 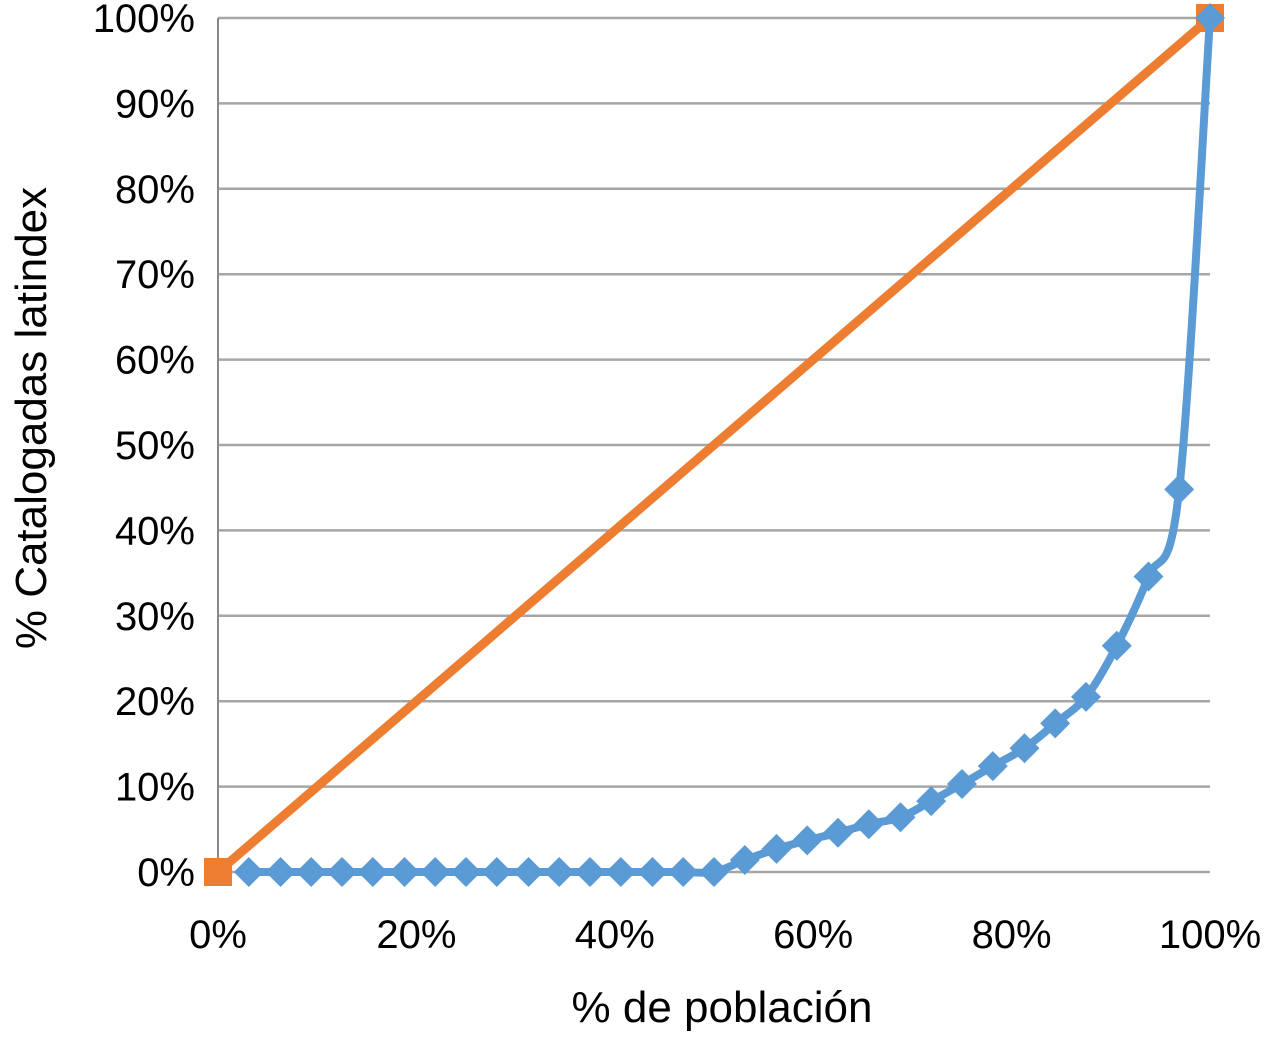 I want to click on y-tick-label: 100%, so click(x=144, y=20).